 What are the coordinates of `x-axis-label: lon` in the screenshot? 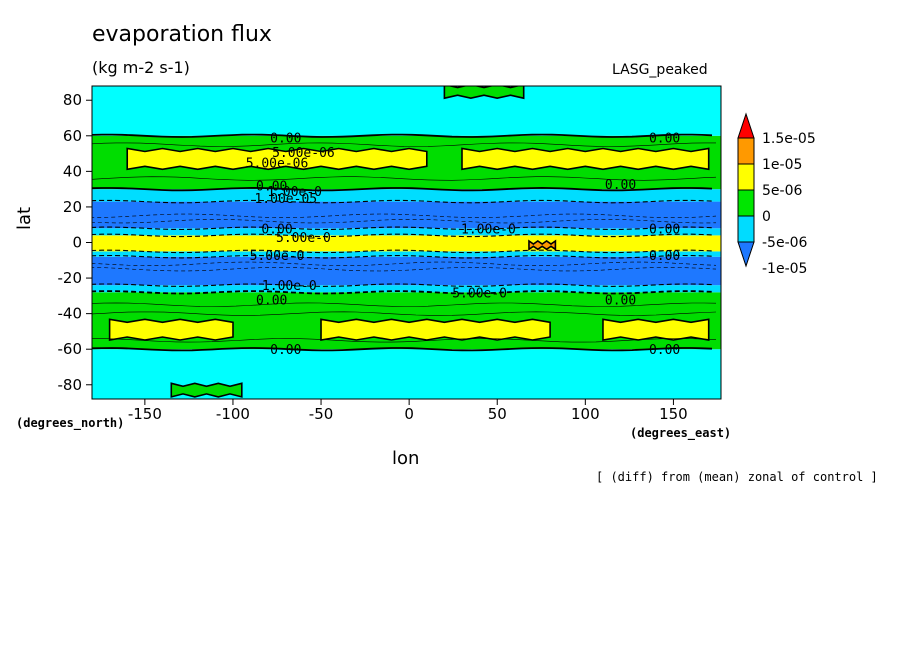 It's located at (406, 458).